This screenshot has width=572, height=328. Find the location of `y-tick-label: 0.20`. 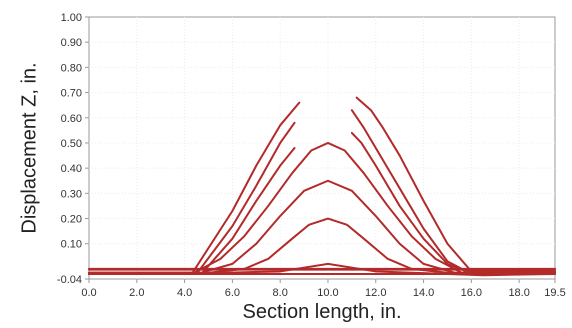

y-tick-label: 0.20 is located at coordinates (71, 220).